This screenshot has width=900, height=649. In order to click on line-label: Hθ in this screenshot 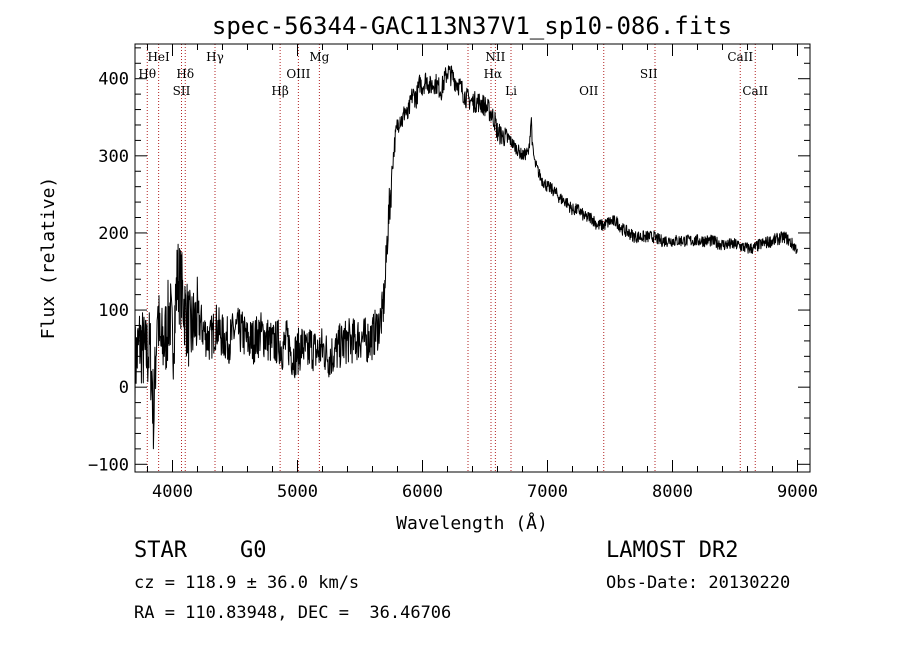, I will do `click(147, 74)`.